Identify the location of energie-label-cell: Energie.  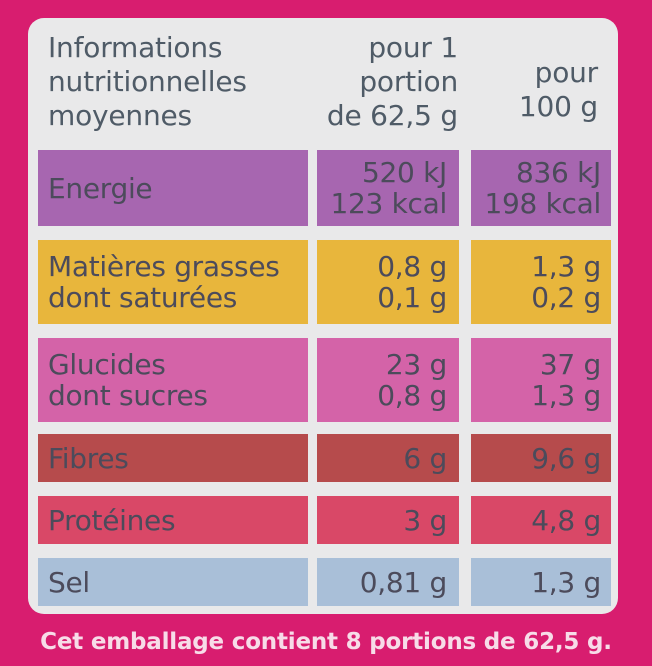
(173, 188).